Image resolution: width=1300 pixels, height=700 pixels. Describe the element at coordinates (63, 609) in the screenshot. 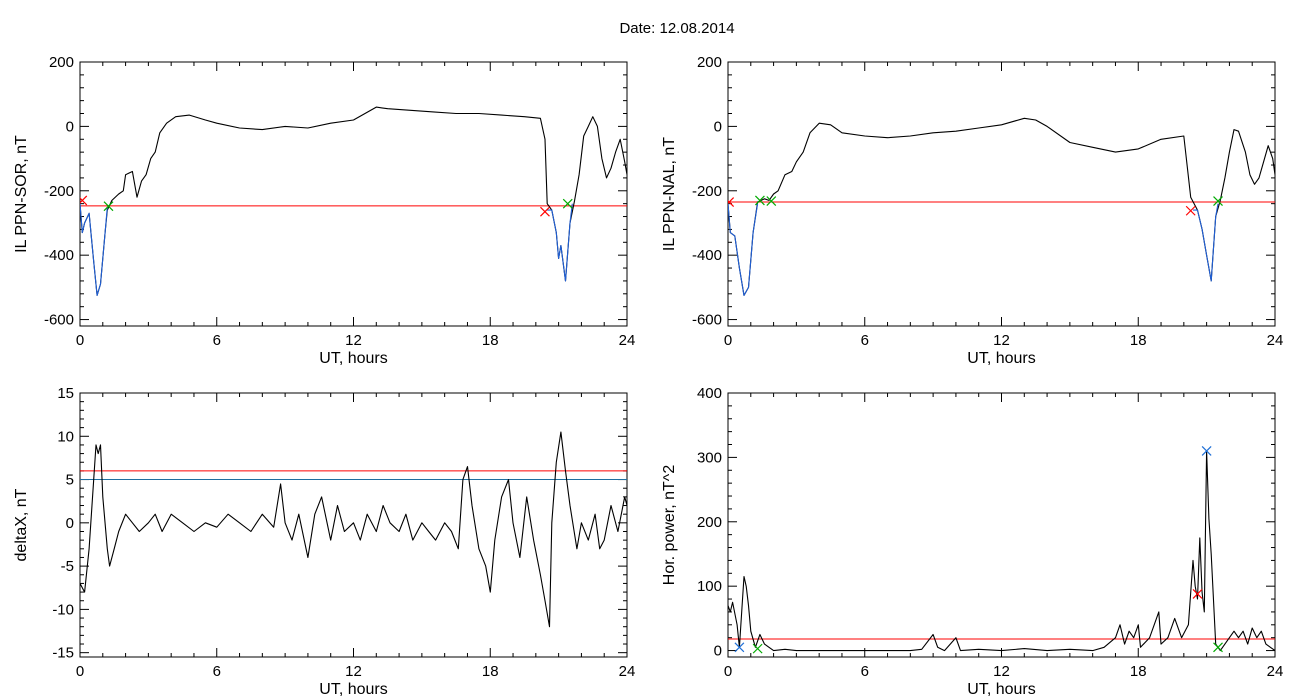

I see `y-tick-label: -10` at that location.